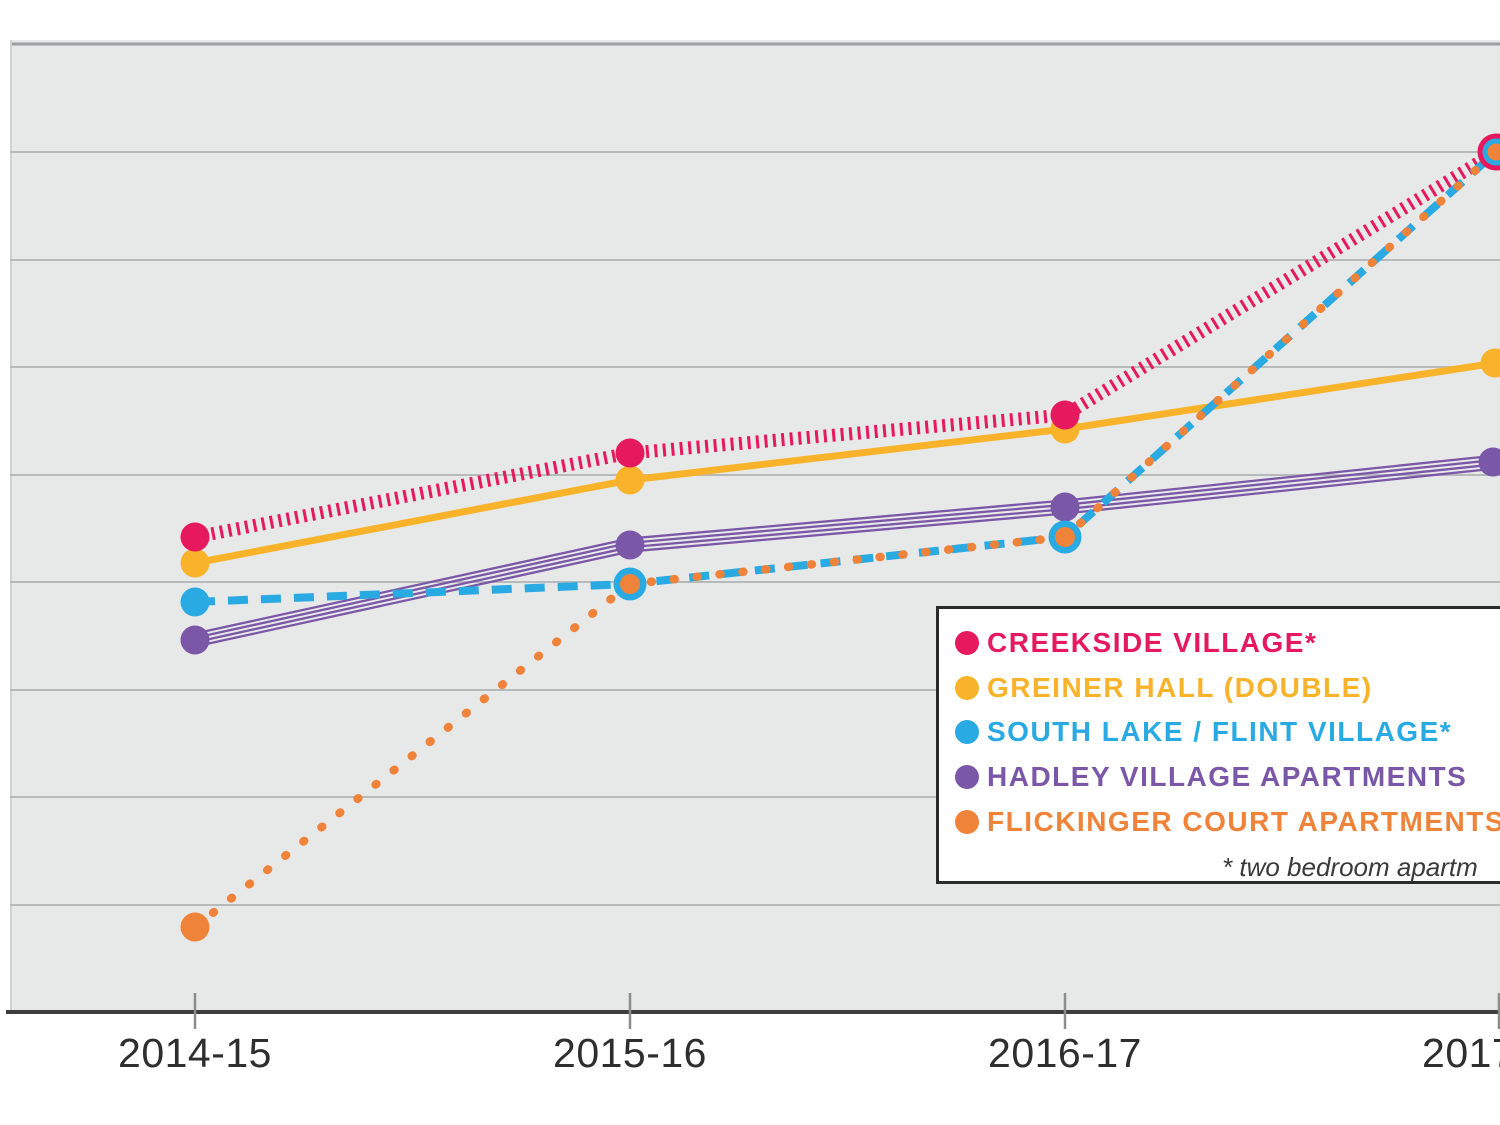  I want to click on legend-label: CREEKSIDE VILLAGE*, so click(1152, 643).